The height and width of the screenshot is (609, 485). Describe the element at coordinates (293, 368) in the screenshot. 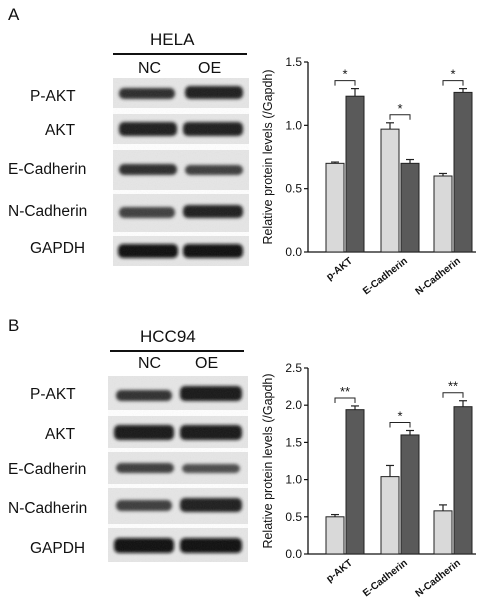

I see `y-tick-label: 2.5` at that location.